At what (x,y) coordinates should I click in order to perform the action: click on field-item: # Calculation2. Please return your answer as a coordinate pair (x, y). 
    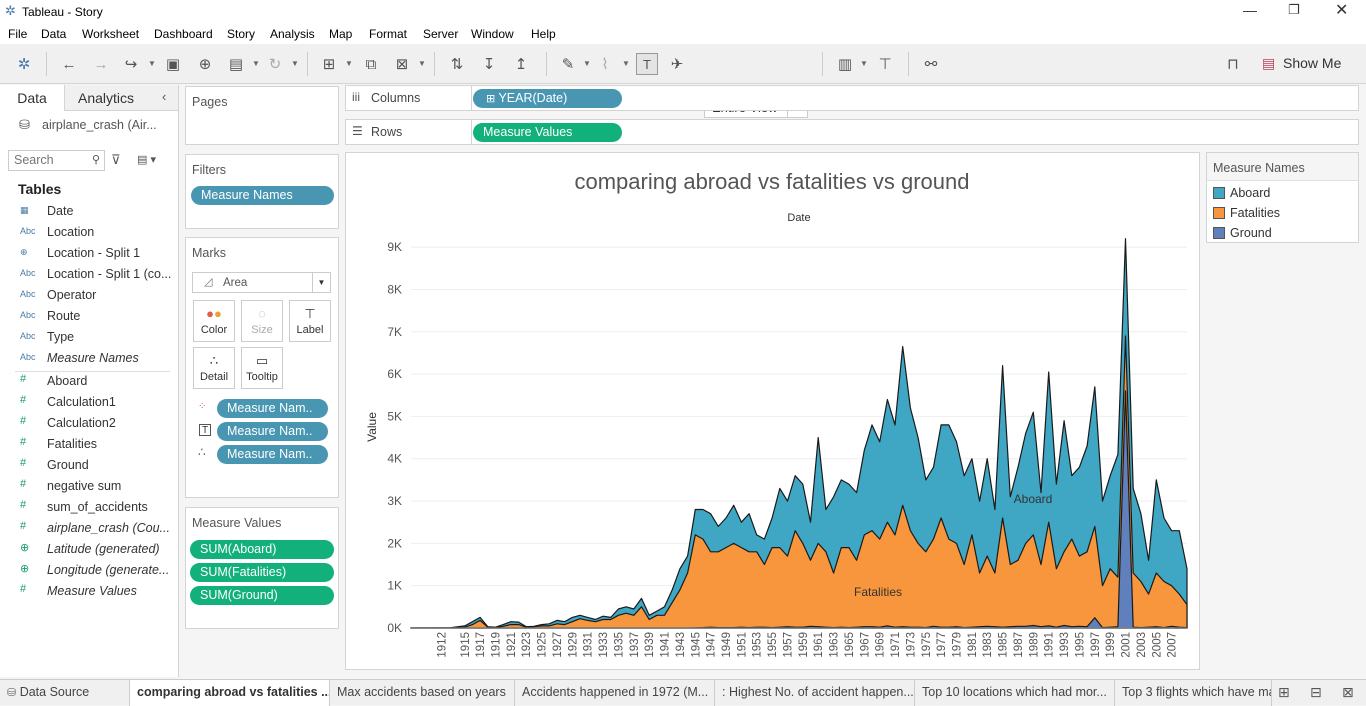
    Looking at the image, I should click on (87, 424).